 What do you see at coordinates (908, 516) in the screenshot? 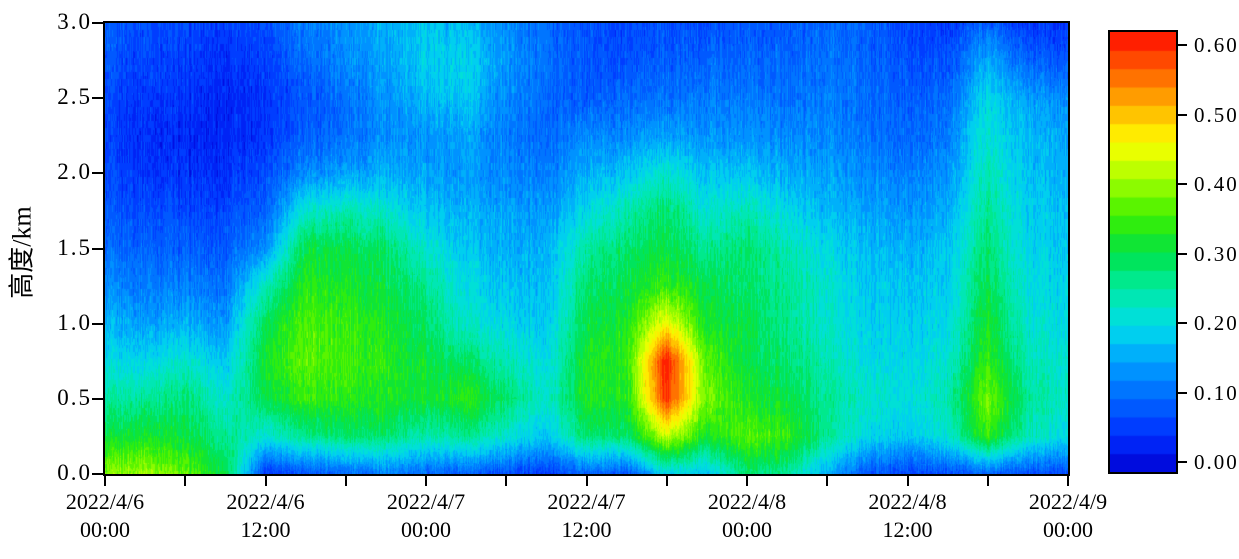
I see `x-axis-tick-label: 2022/4/8 12:00` at bounding box center [908, 516].